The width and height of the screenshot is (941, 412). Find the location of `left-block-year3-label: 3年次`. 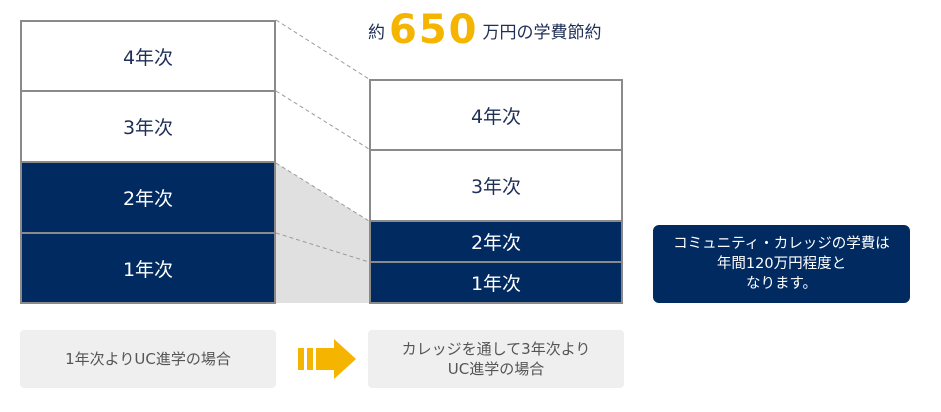

left-block-year3-label: 3年次 is located at coordinates (148, 128).